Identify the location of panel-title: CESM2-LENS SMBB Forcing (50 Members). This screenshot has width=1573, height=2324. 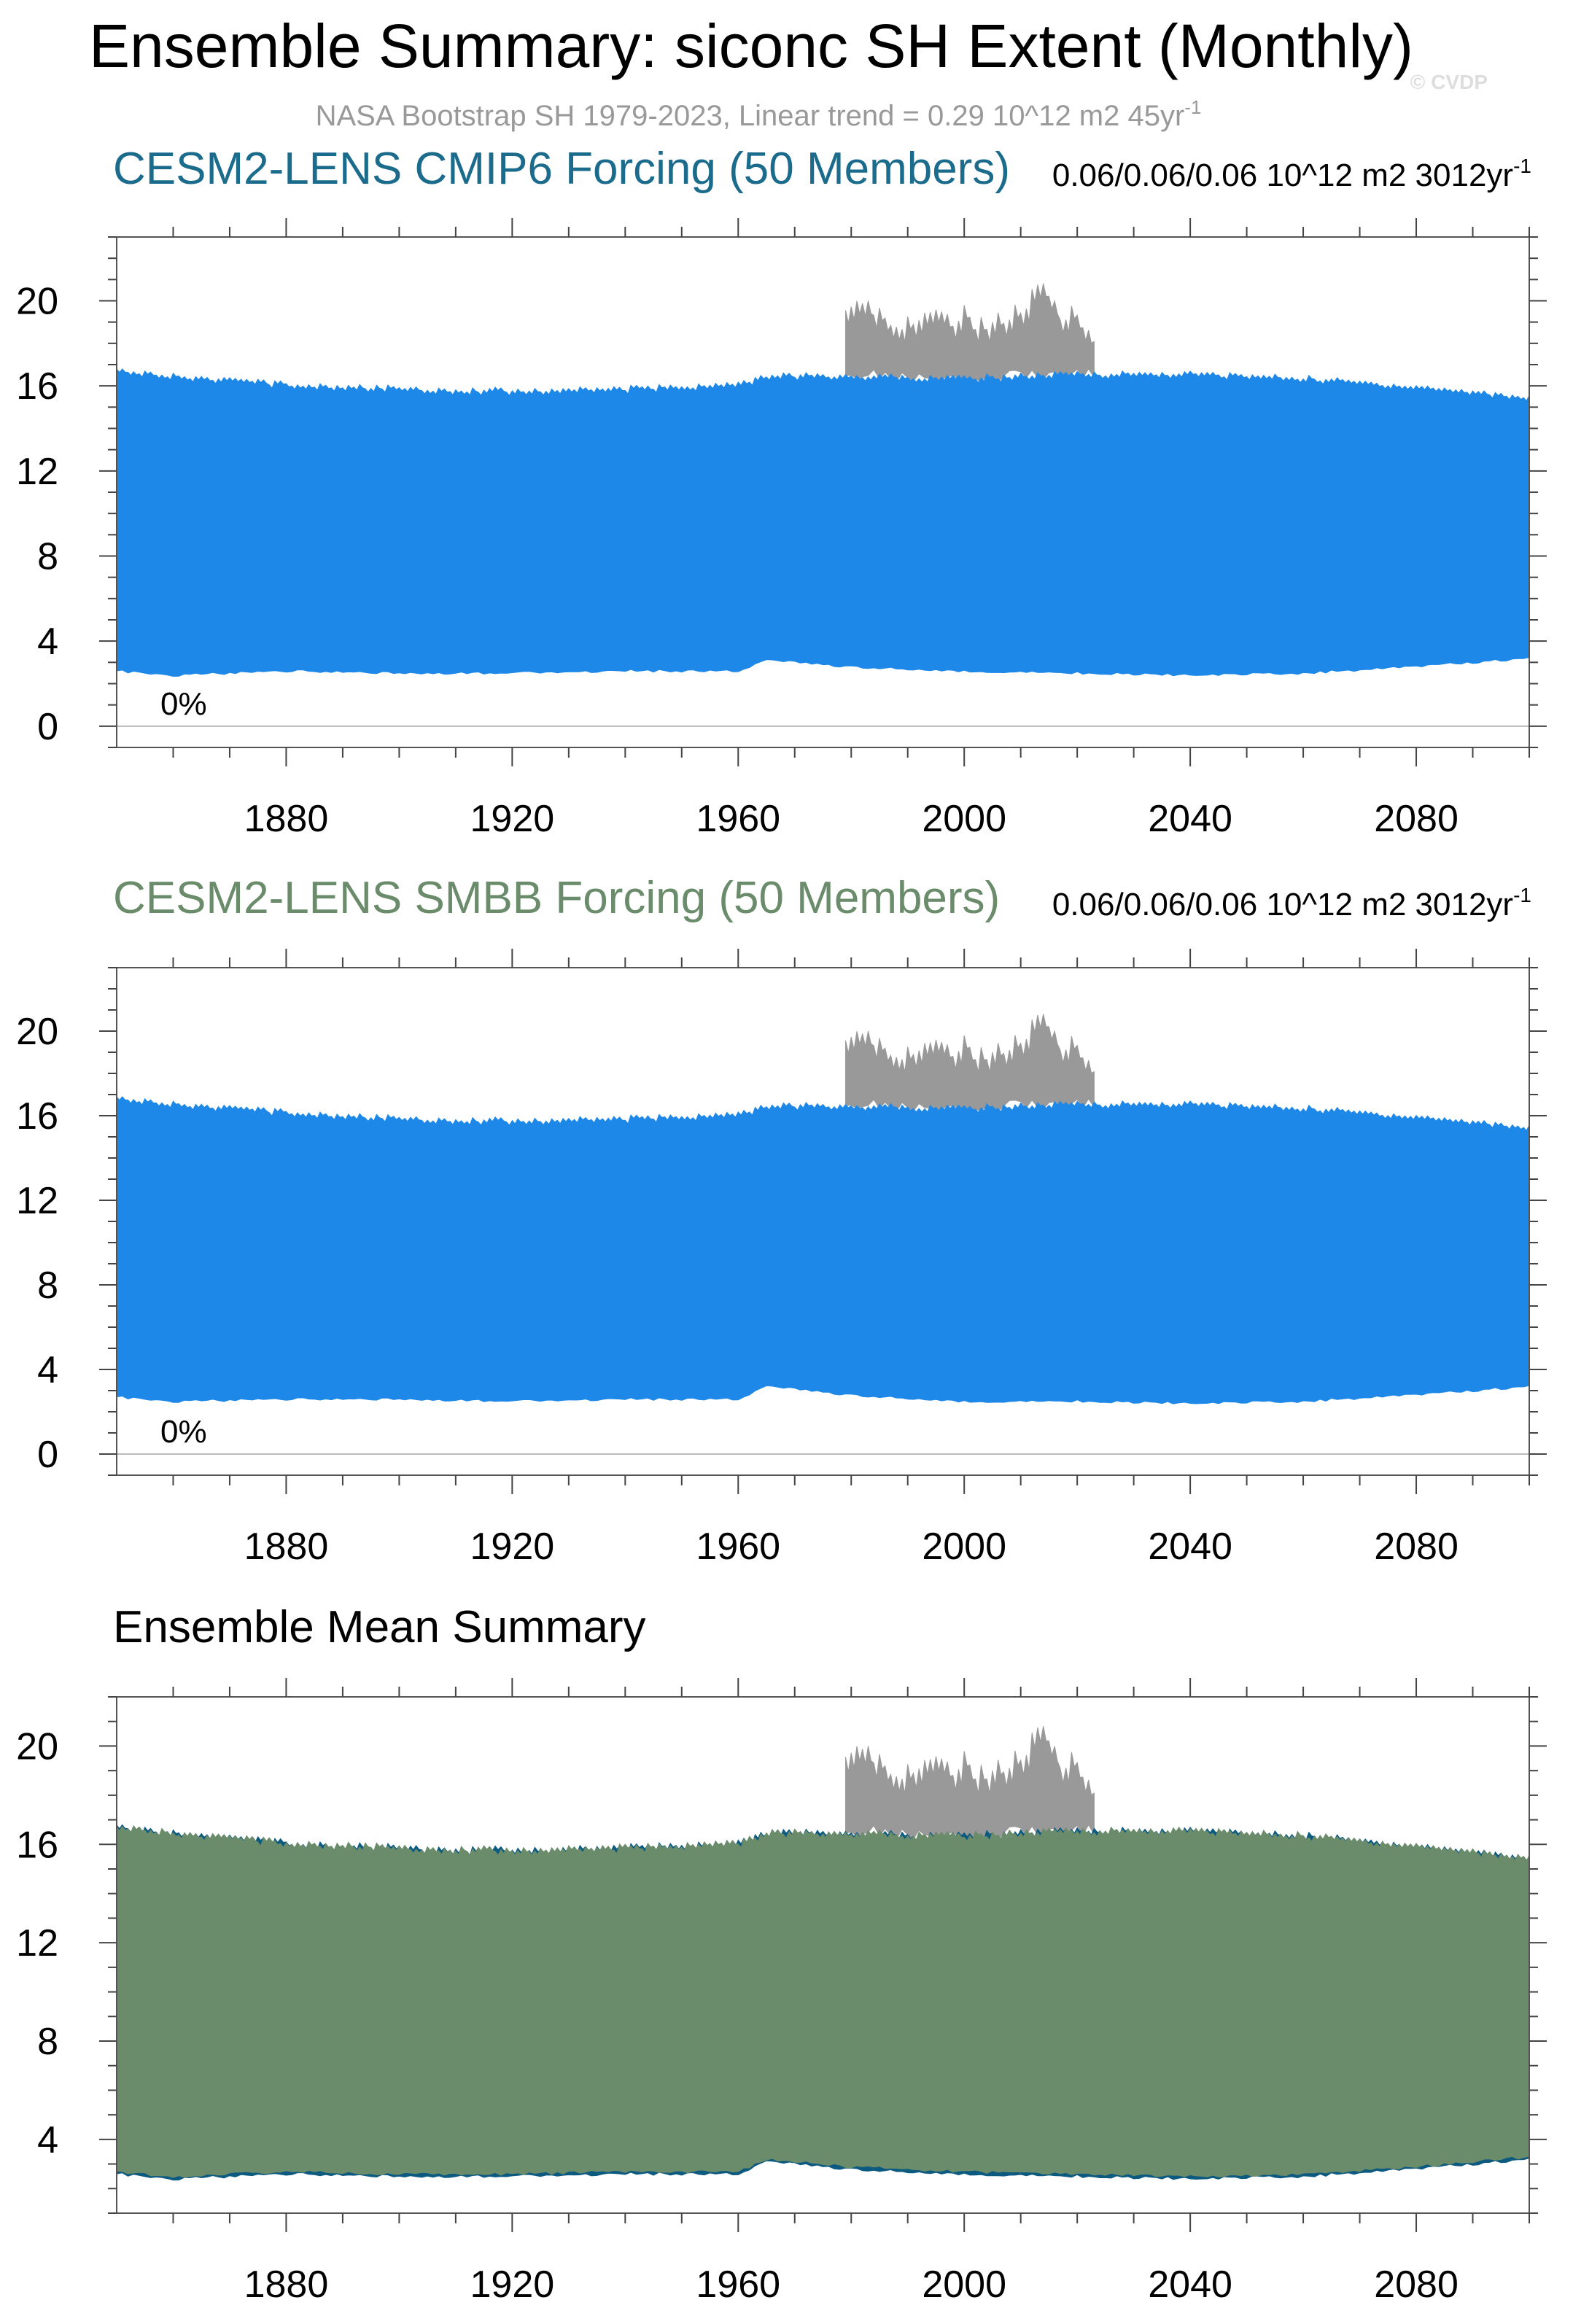
(556, 898).